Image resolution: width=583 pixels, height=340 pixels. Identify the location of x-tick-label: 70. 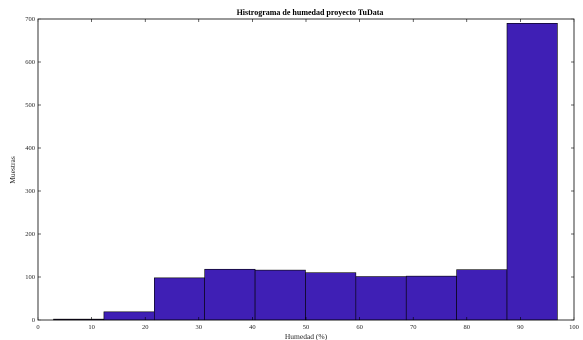
(413, 327).